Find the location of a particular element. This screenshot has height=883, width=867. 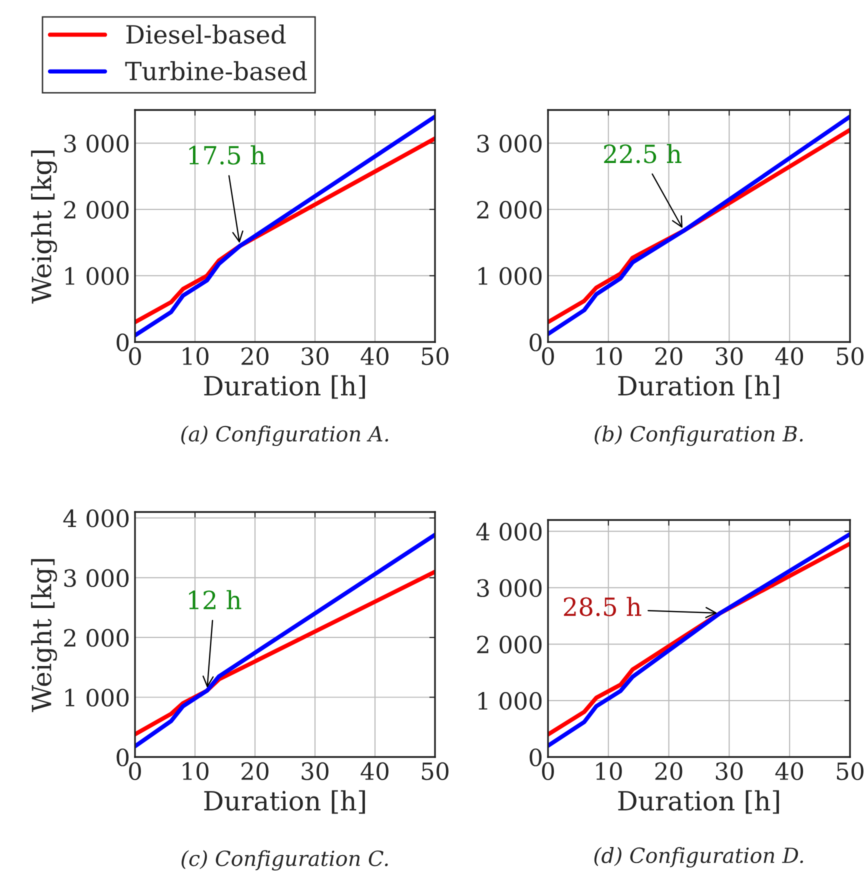

annotation: 17.5 h is located at coordinates (227, 155).